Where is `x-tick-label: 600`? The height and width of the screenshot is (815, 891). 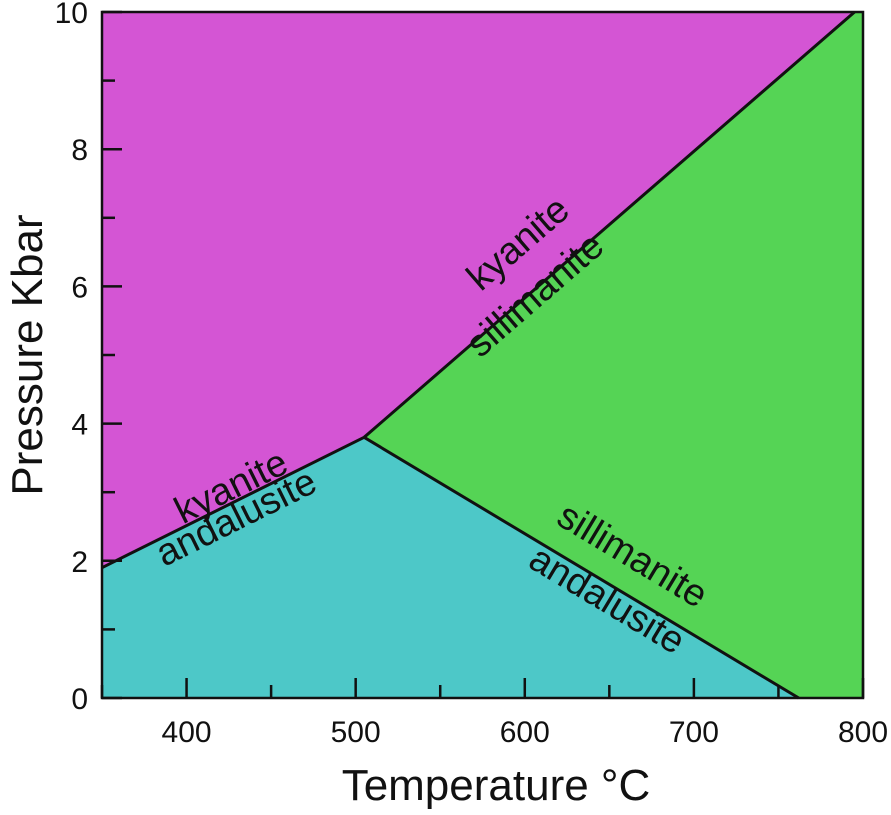
x-tick-label: 600 is located at coordinates (525, 732).